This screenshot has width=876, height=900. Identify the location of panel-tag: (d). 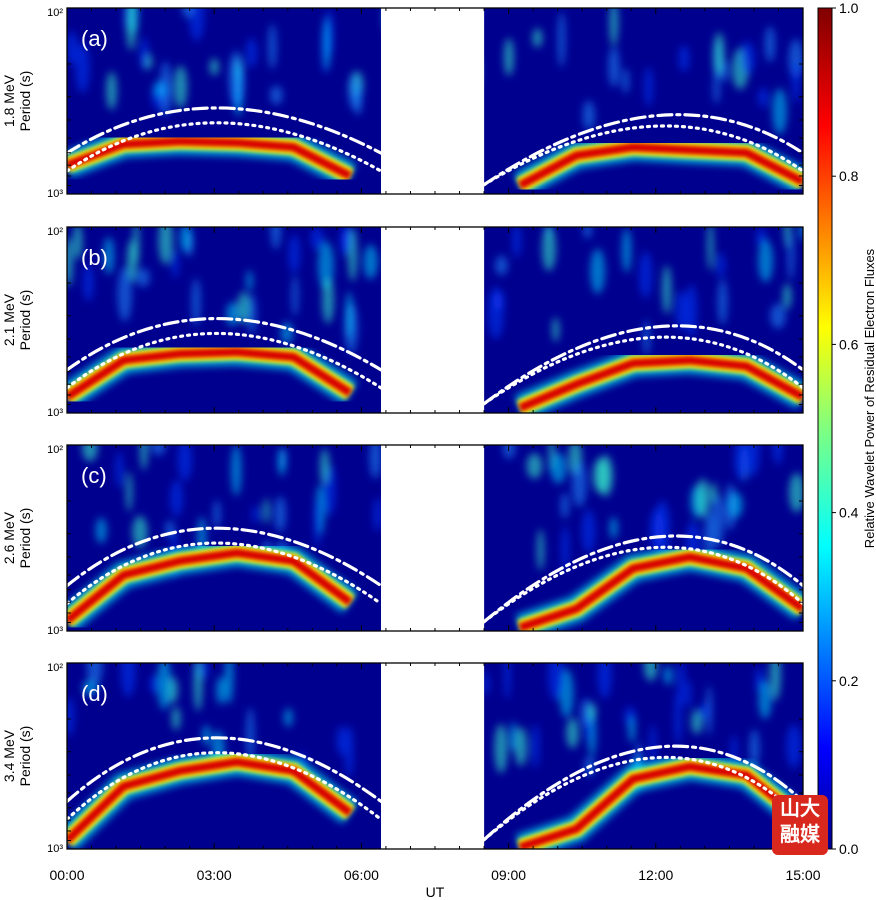
(94, 693).